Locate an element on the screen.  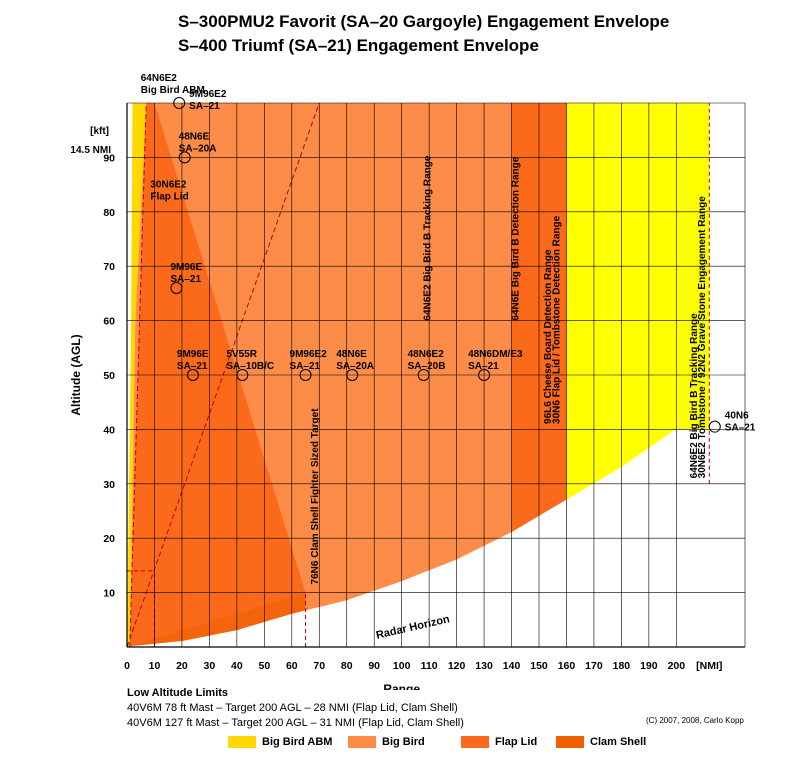
y-tick-label: 50 is located at coordinates (109, 376).